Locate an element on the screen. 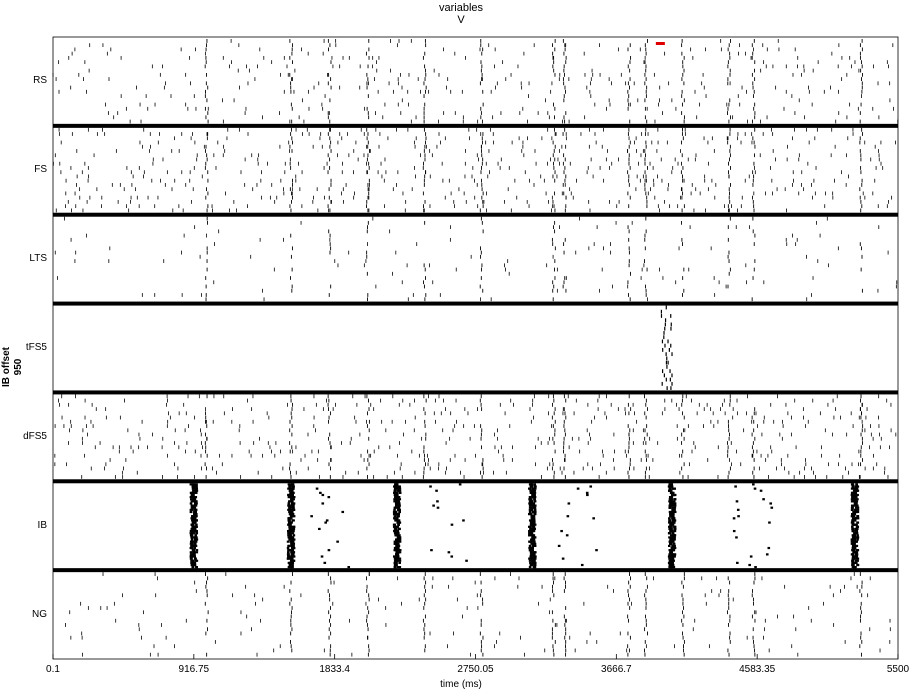 This screenshot has height=691, width=922. population-label-rs: RS is located at coordinates (40, 81).